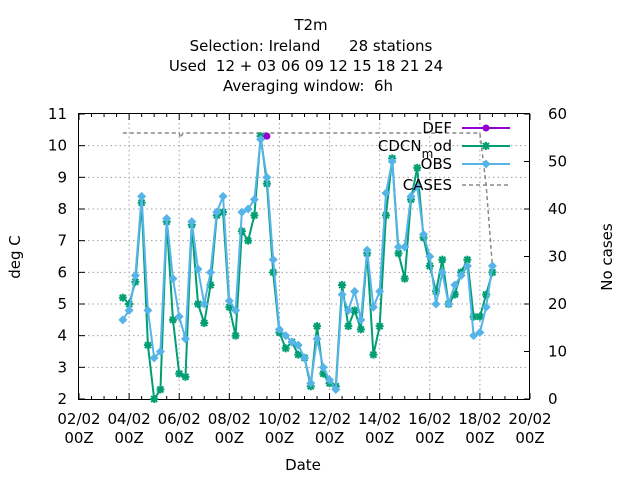 This screenshot has width=640, height=480. Describe the element at coordinates (62, 367) in the screenshot. I see `y-tick-label: 3` at that location.